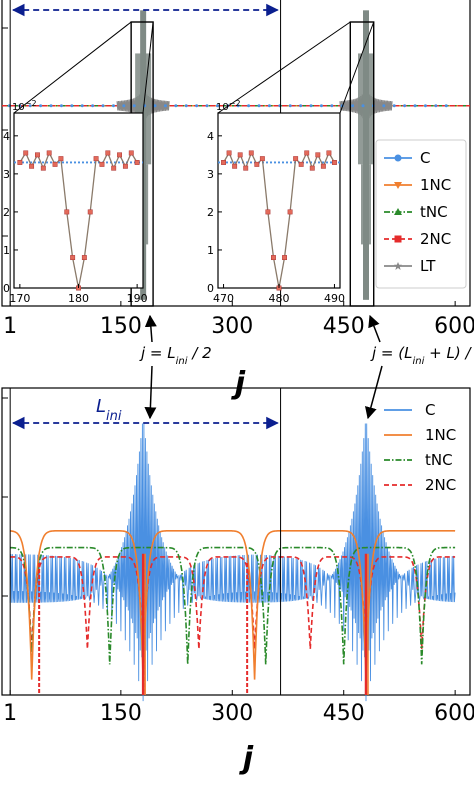  I want to click on legend-bottom-label-C: C, so click(430, 410).